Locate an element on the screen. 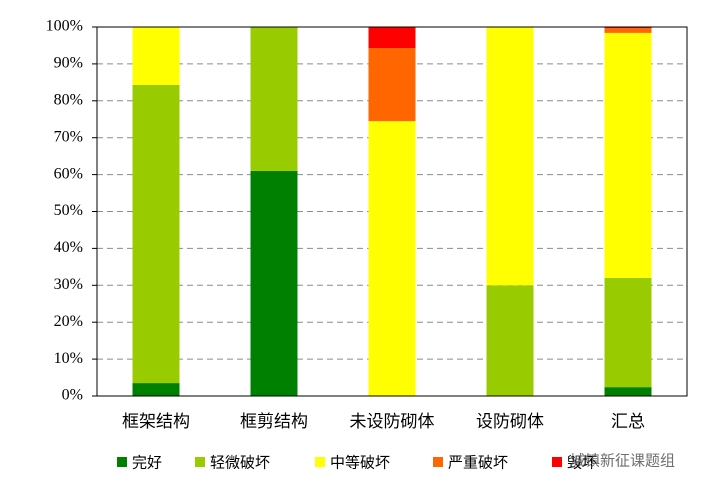 This screenshot has height=491, width=704. y-tick-label: 20% is located at coordinates (68, 321).